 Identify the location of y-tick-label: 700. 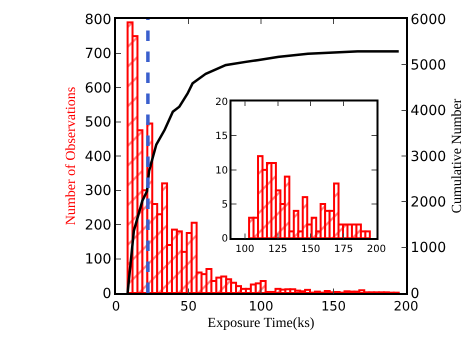
(98, 54).